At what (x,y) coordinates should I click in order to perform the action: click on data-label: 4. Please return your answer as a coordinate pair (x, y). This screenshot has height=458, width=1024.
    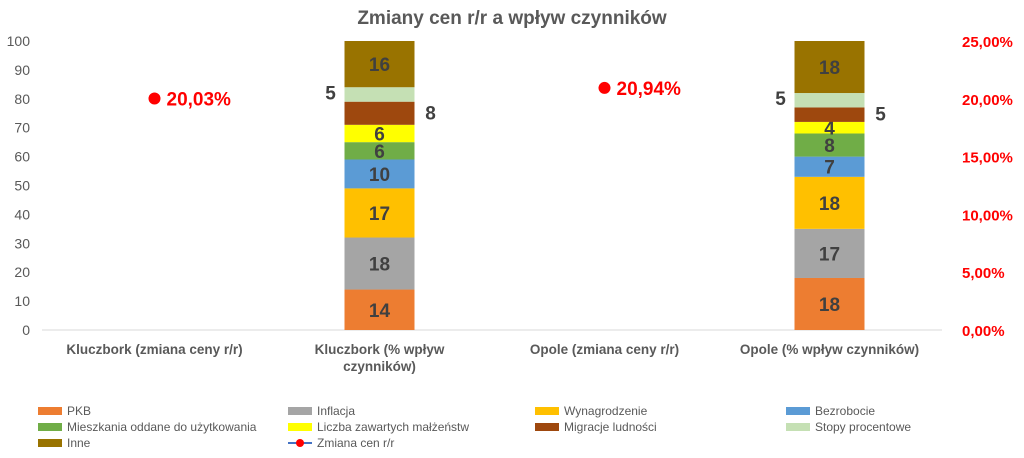
    Looking at the image, I should click on (829, 129).